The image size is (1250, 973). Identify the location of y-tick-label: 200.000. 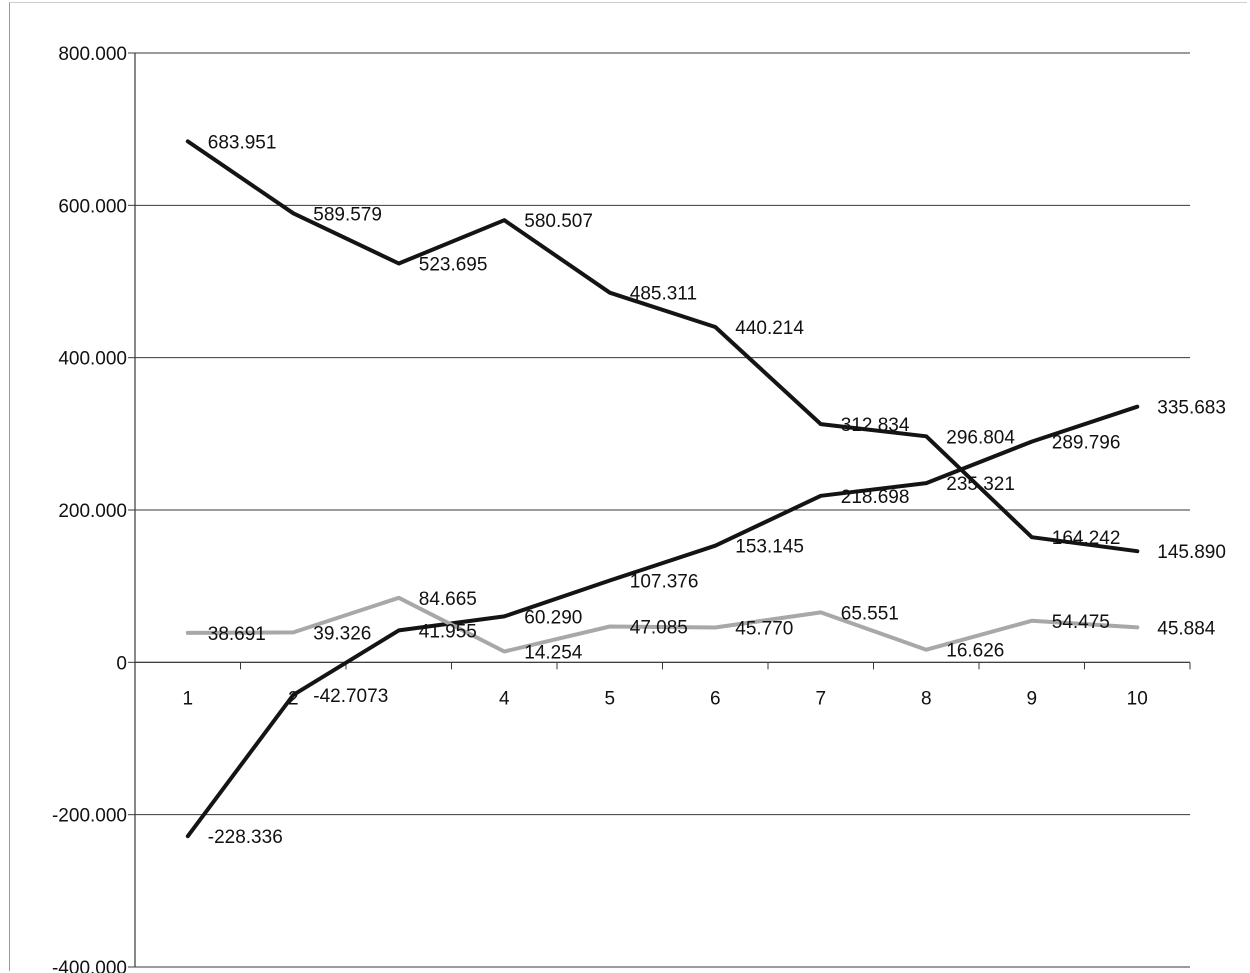
(92, 511).